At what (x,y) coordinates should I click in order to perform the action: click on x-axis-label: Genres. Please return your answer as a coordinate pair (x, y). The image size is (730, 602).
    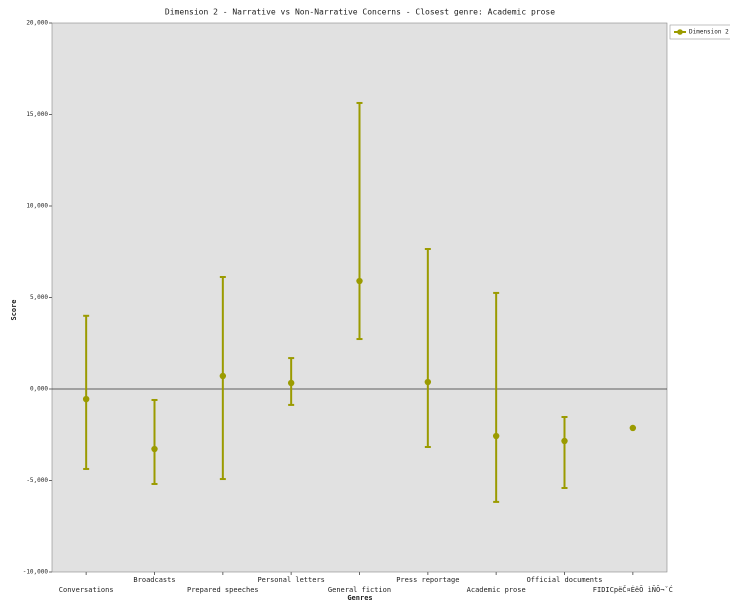
    Looking at the image, I should click on (359, 598).